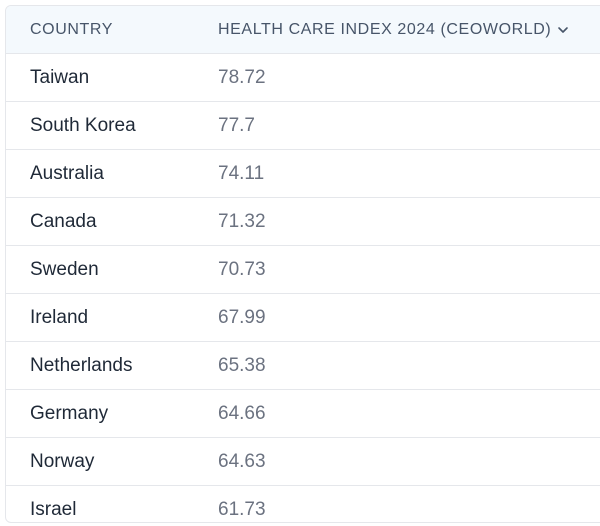 The height and width of the screenshot is (526, 600). Describe the element at coordinates (62, 461) in the screenshot. I see `country-cell: Norway` at that location.